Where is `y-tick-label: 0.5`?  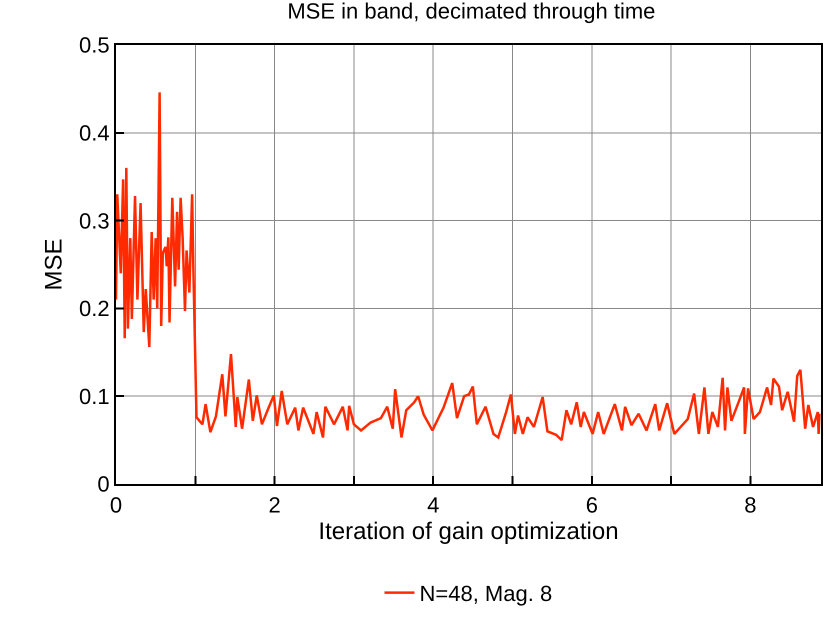
y-tick-label: 0.5 is located at coordinates (94, 45).